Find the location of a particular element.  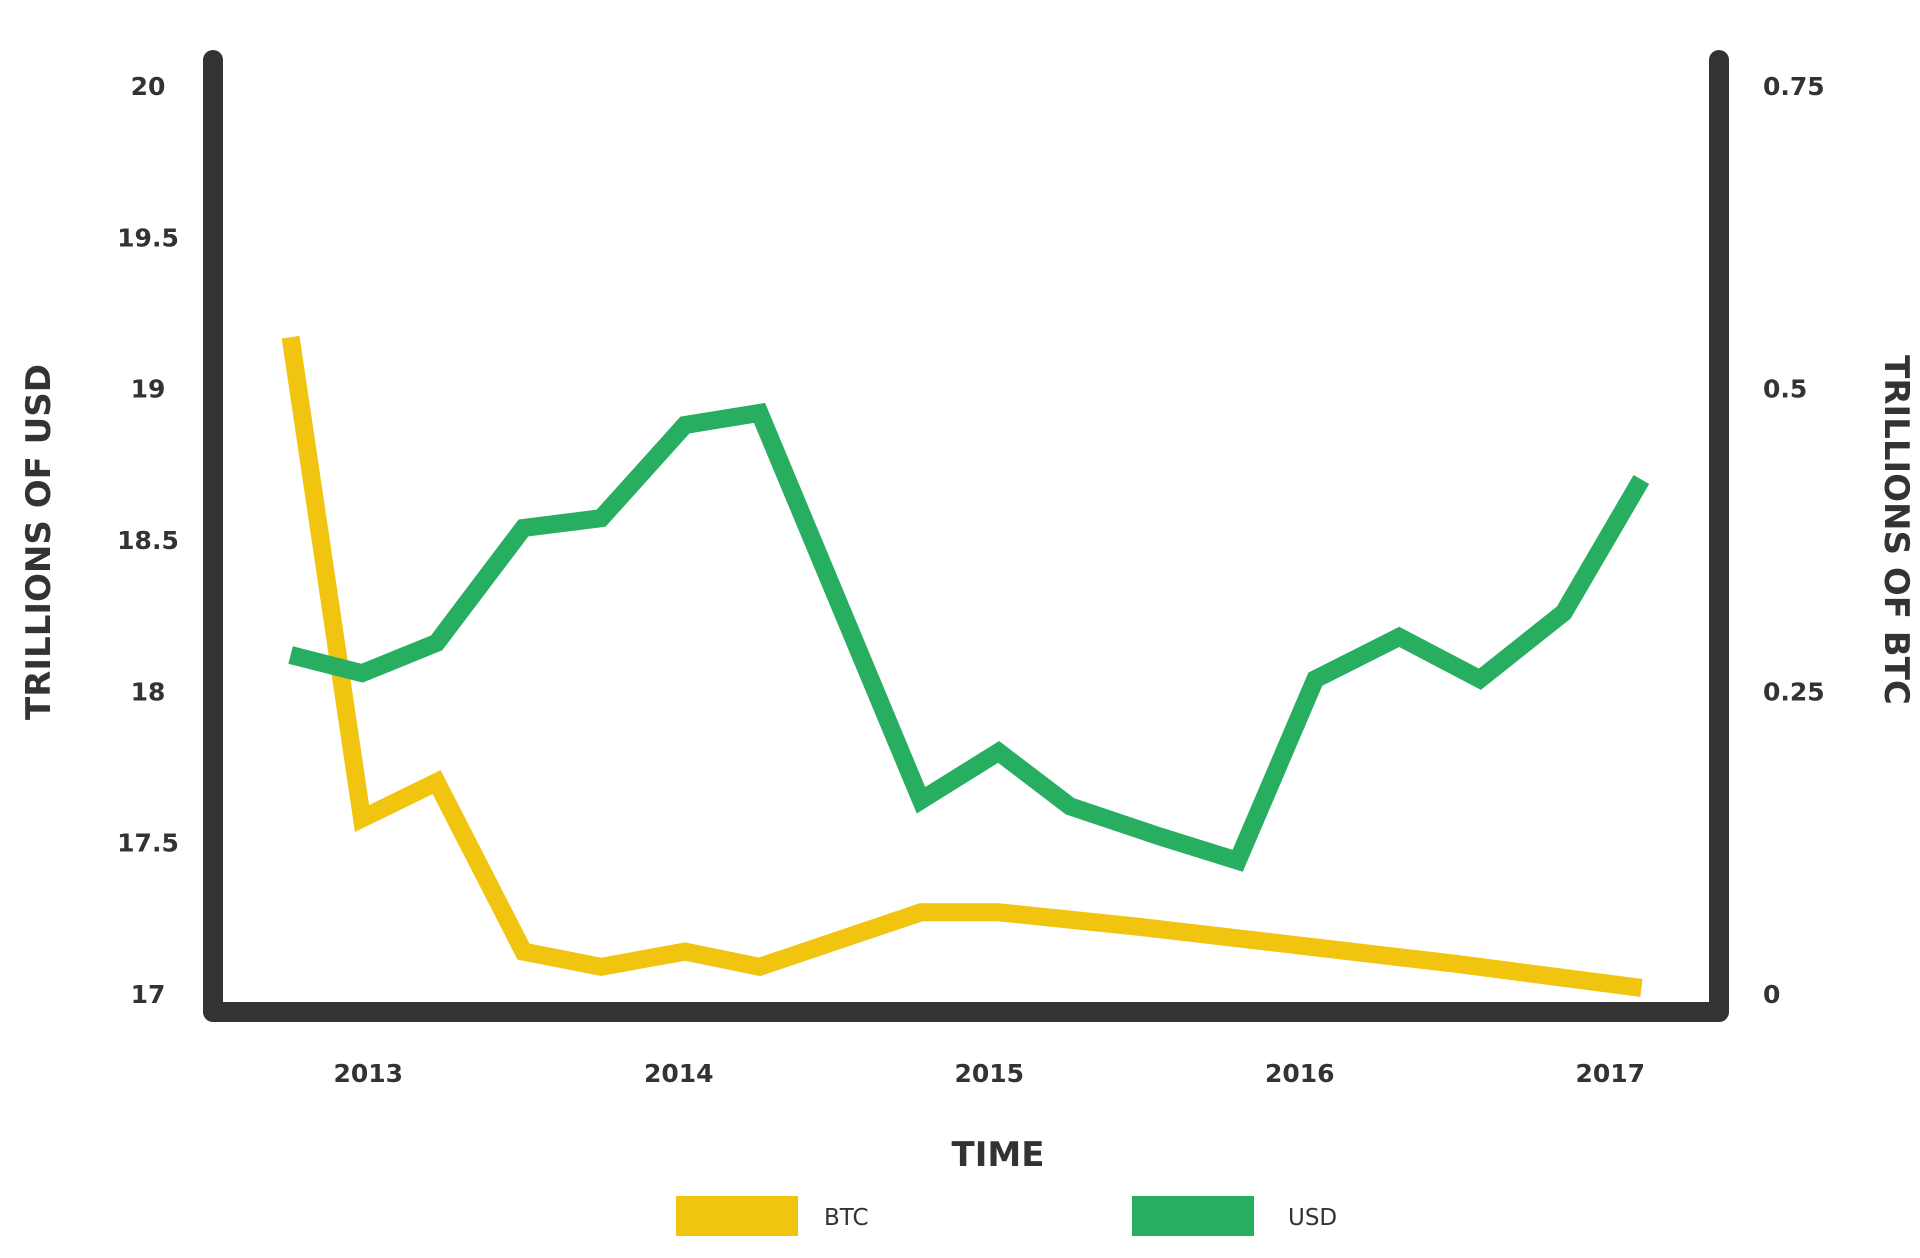

y-right-tick-label: 0.5 is located at coordinates (1785, 389).